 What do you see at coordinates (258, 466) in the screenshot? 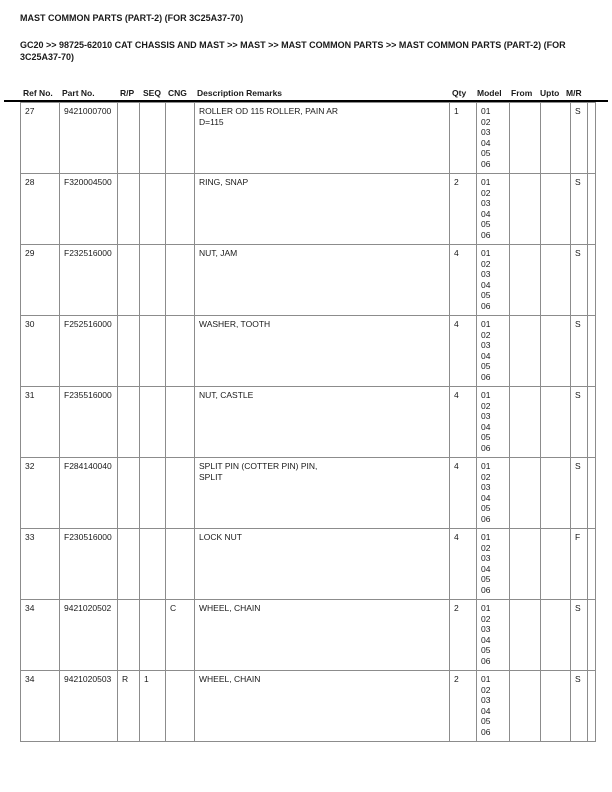
I see `desc-line: SPLIT PIN (COTTER PIN) PIN,` at bounding box center [258, 466].